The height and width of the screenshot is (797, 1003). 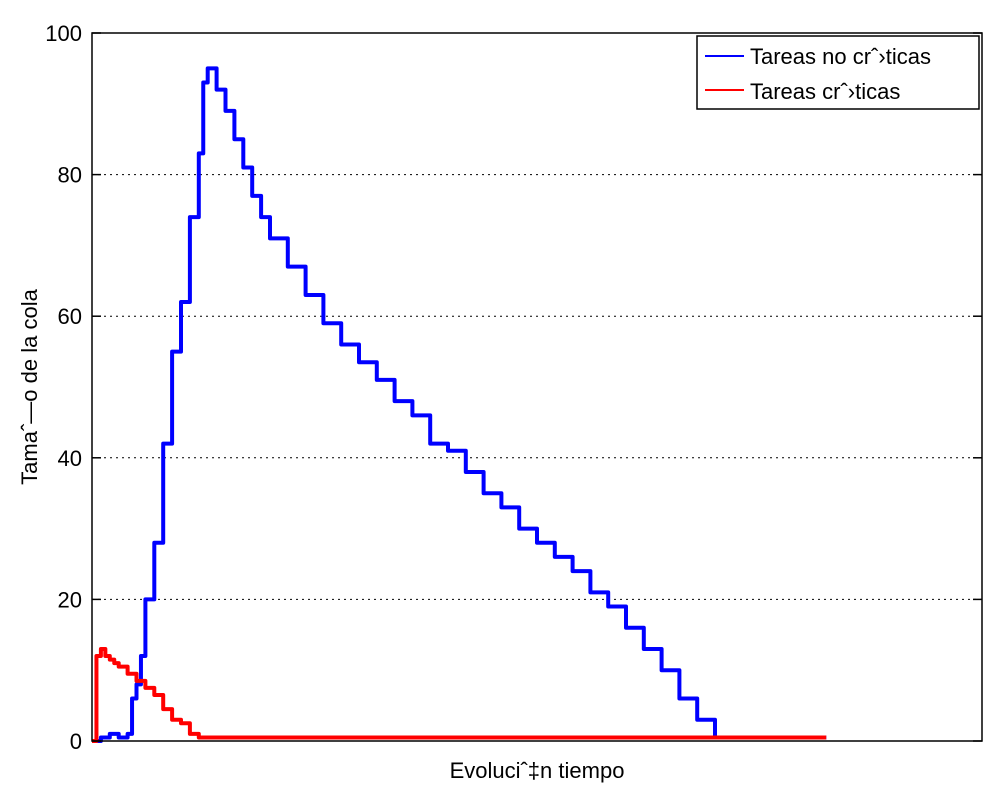 I want to click on legend-box, so click(x=838, y=72).